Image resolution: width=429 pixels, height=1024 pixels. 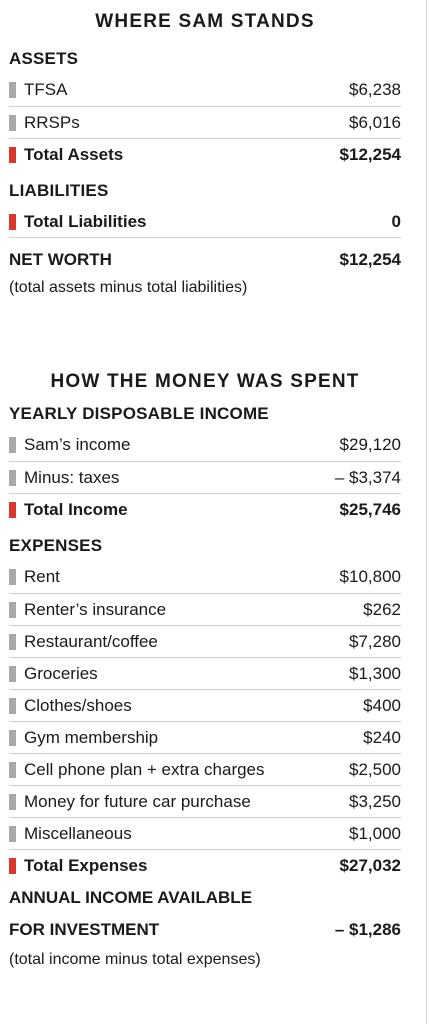 What do you see at coordinates (61, 673) in the screenshot?
I see `expense-label: Groceries` at bounding box center [61, 673].